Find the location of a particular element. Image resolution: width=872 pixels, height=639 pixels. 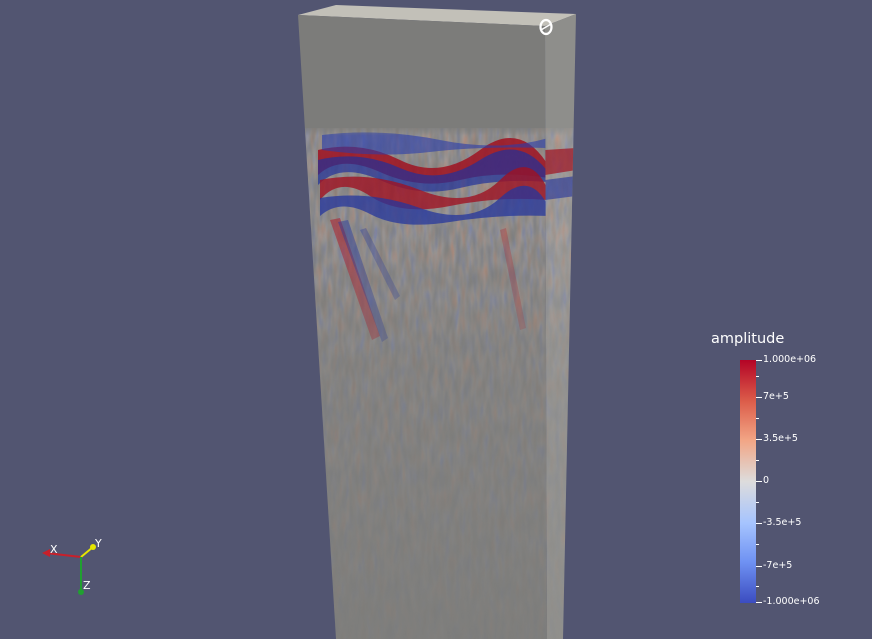

tick-label: -7e+5 is located at coordinates (778, 565).